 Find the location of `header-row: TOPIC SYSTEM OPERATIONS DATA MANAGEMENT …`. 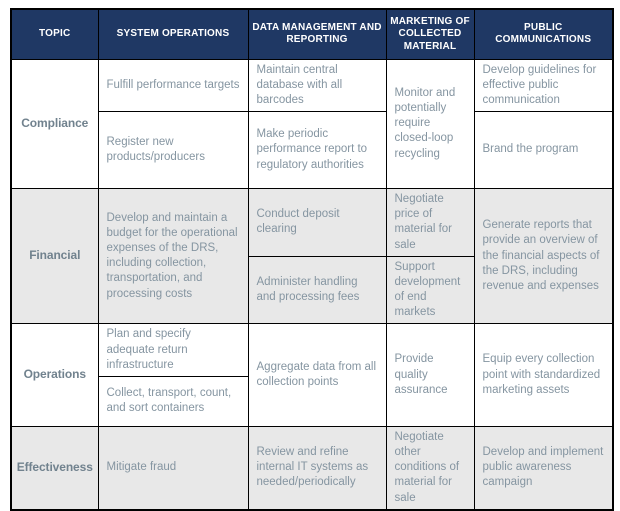

header-row: TOPIC SYSTEM OPERATIONS DATA MANAGEMENT … is located at coordinates (312, 34).